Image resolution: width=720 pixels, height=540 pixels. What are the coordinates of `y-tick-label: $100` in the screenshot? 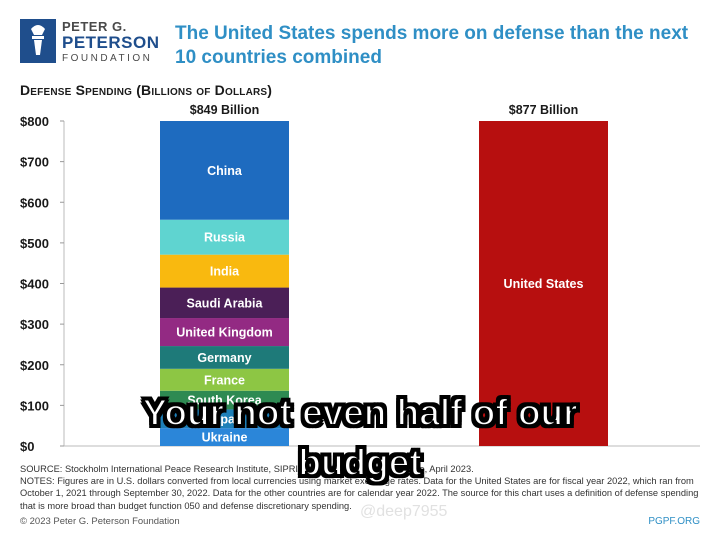 It's located at (34, 405).